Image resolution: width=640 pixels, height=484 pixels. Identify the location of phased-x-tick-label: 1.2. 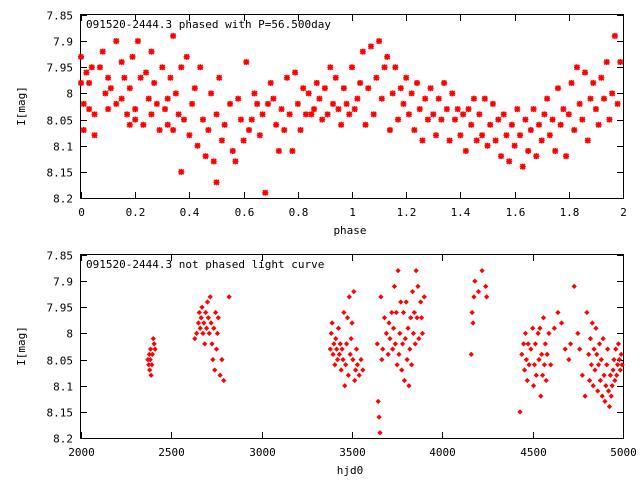
(407, 212).